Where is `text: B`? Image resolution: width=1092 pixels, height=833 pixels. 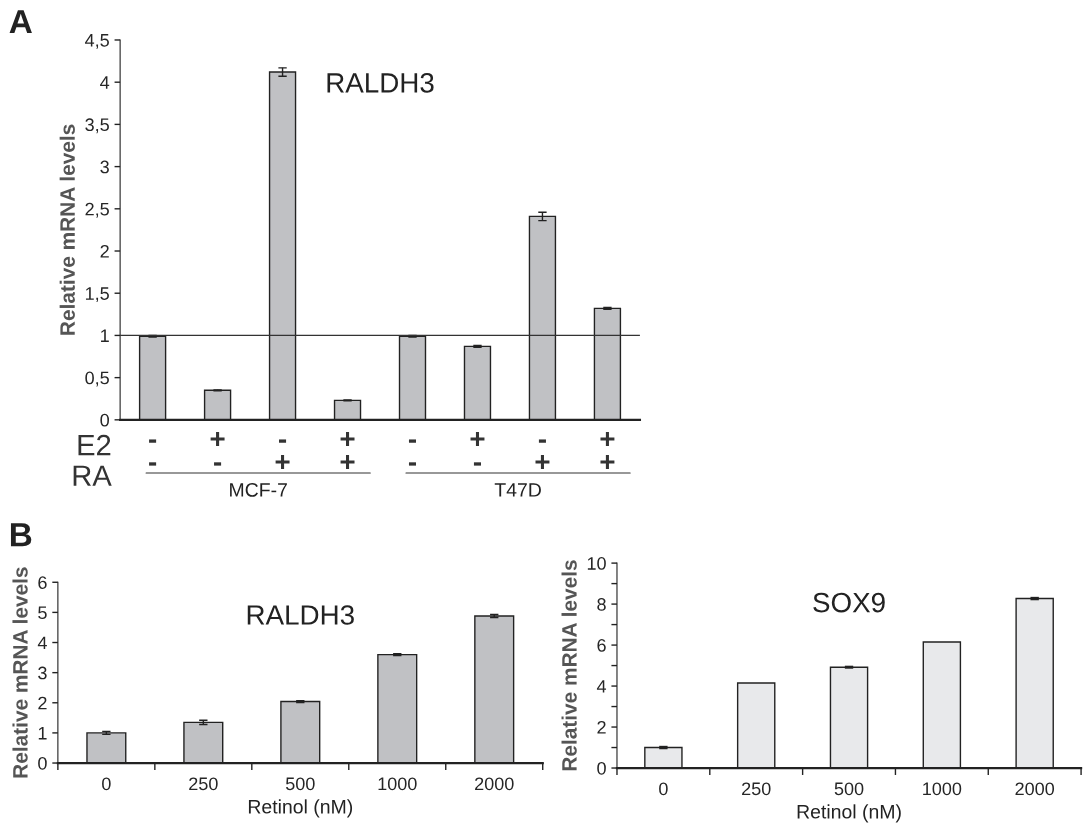 text: B is located at coordinates (21, 535).